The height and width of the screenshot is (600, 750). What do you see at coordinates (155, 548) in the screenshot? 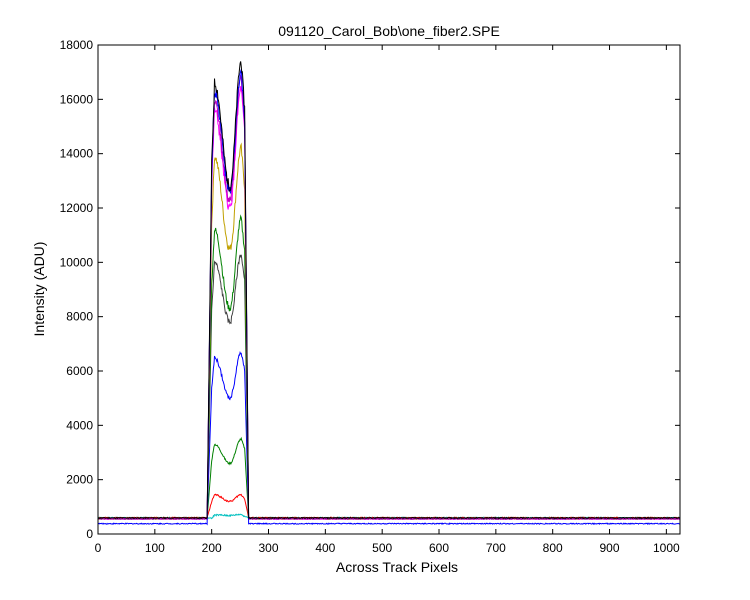
I see `x-tick-label: 100` at bounding box center [155, 548].